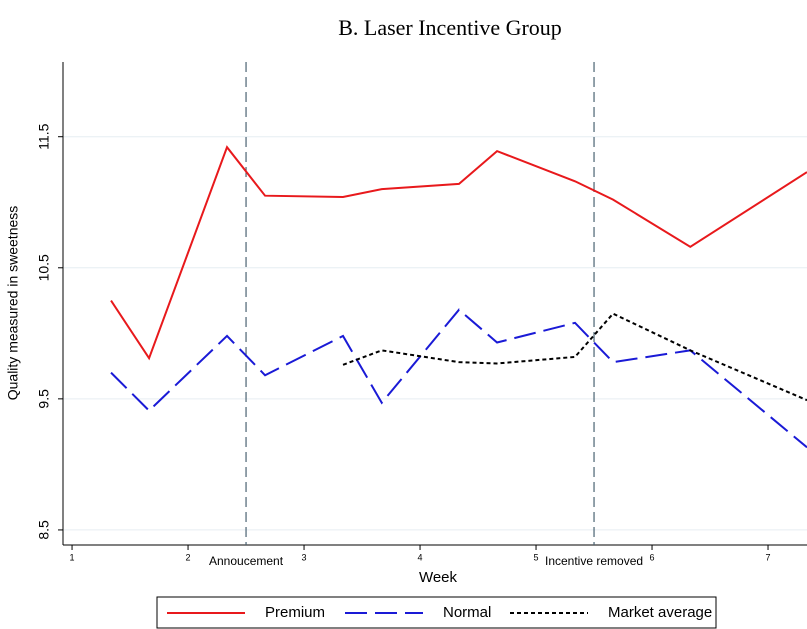 Image resolution: width=807 pixels, height=629 pixels. What do you see at coordinates (295, 612) in the screenshot?
I see `legend-label: Premium` at bounding box center [295, 612].